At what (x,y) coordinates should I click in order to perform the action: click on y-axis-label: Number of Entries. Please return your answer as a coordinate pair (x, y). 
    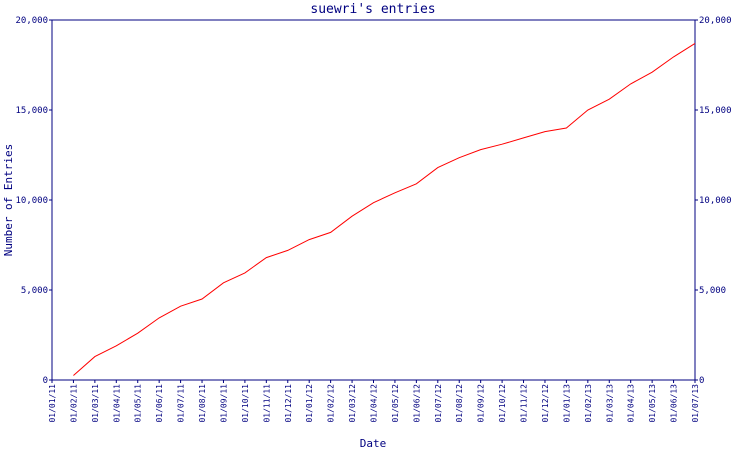
    Looking at the image, I should click on (8, 200).